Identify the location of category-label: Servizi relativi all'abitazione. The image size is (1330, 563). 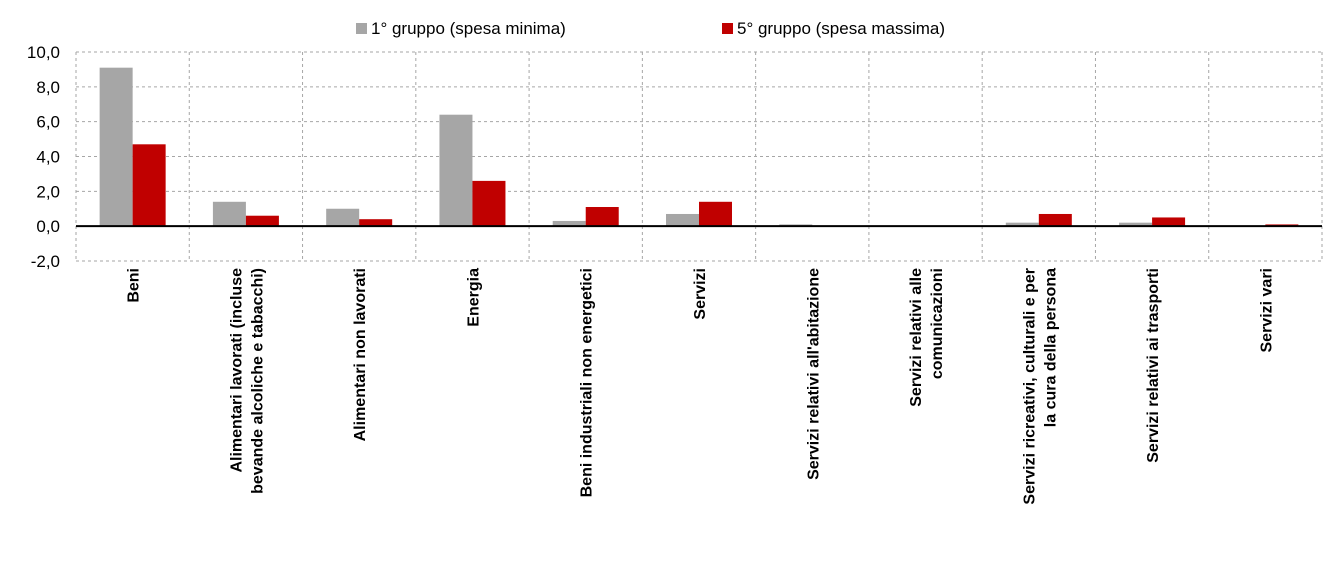
(813, 374).